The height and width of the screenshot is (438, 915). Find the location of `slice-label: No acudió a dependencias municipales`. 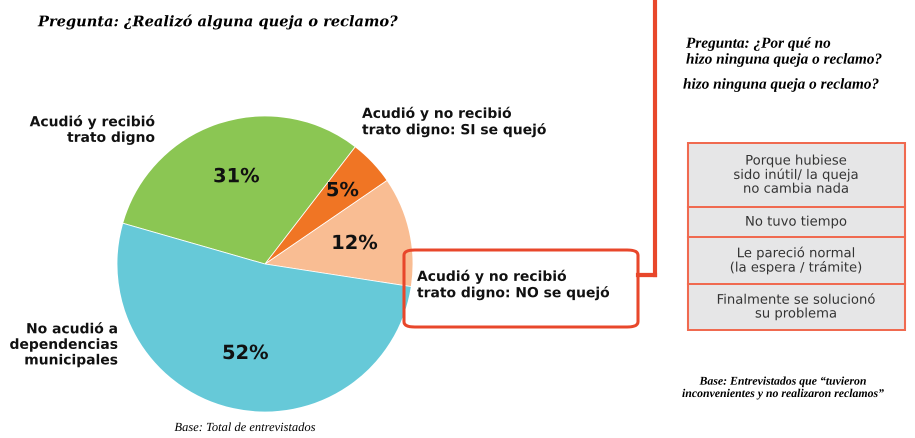

slice-label: No acudió a dependencias municipales is located at coordinates (64, 345).